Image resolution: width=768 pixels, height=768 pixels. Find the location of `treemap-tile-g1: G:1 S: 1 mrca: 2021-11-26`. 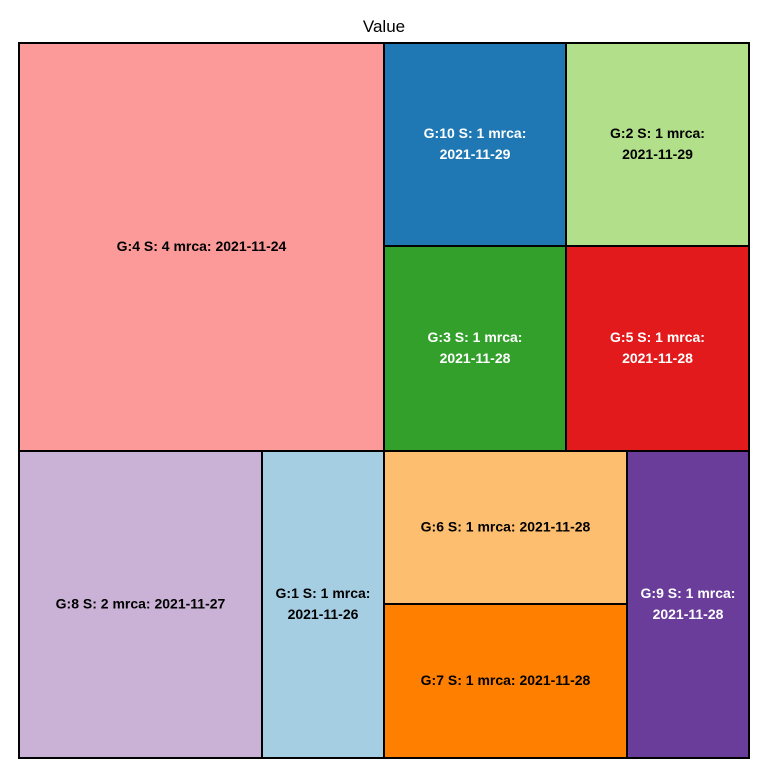

treemap-tile-g1: G:1 S: 1 mrca: 2021-11-26 is located at coordinates (323, 604).